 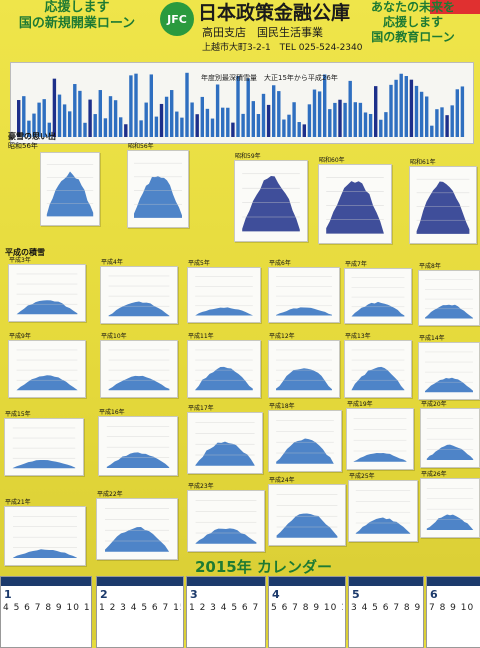 I want to click on header-right-ad: あなたの未来を 応援します 国の教育ローン, so click(x=413, y=22).